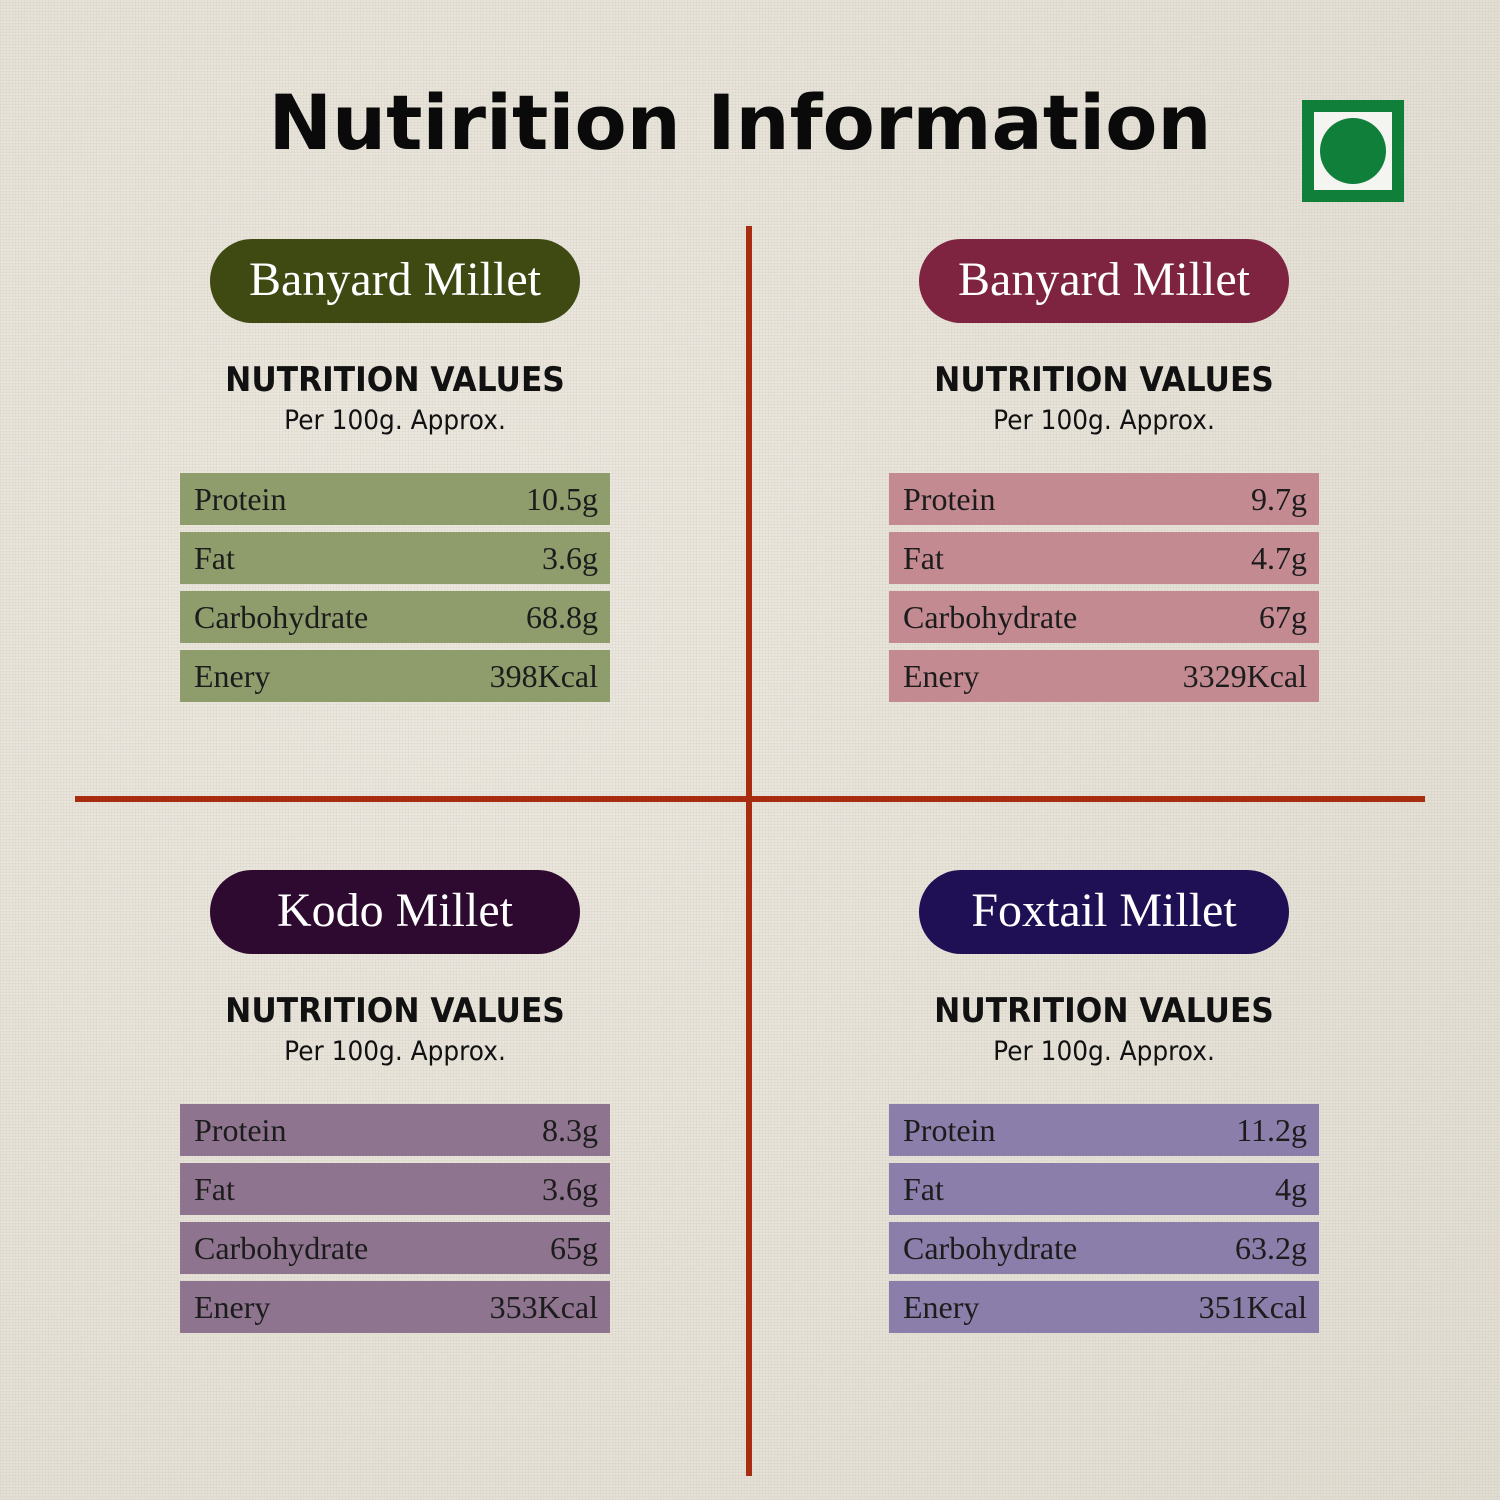 The width and height of the screenshot is (1500, 1500). I want to click on table-row: Fat 4g, so click(1104, 1189).